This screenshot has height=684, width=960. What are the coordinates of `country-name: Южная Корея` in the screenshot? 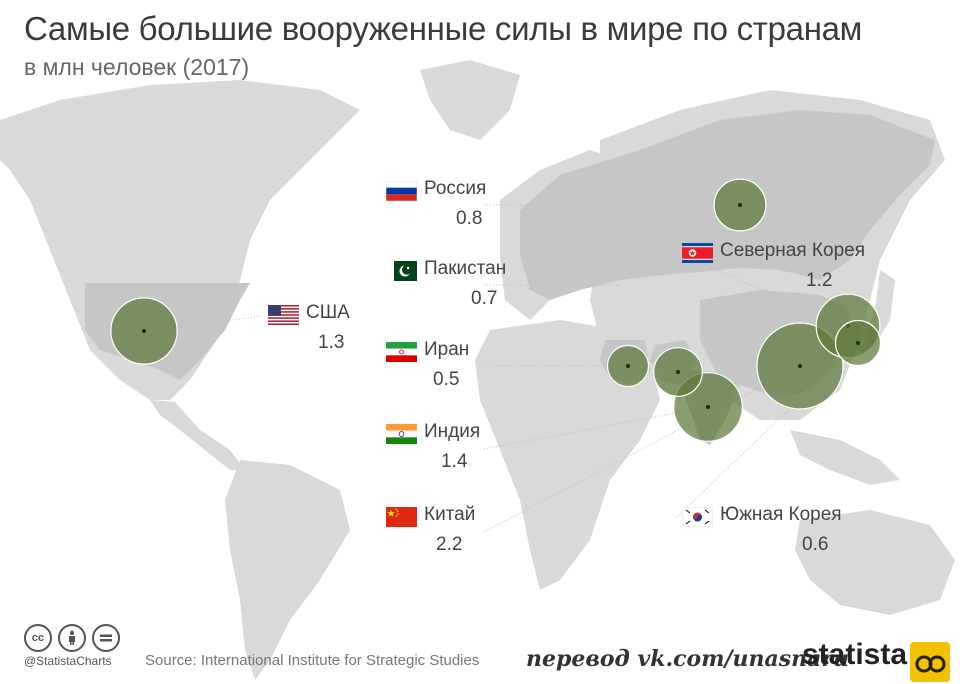 It's located at (781, 514).